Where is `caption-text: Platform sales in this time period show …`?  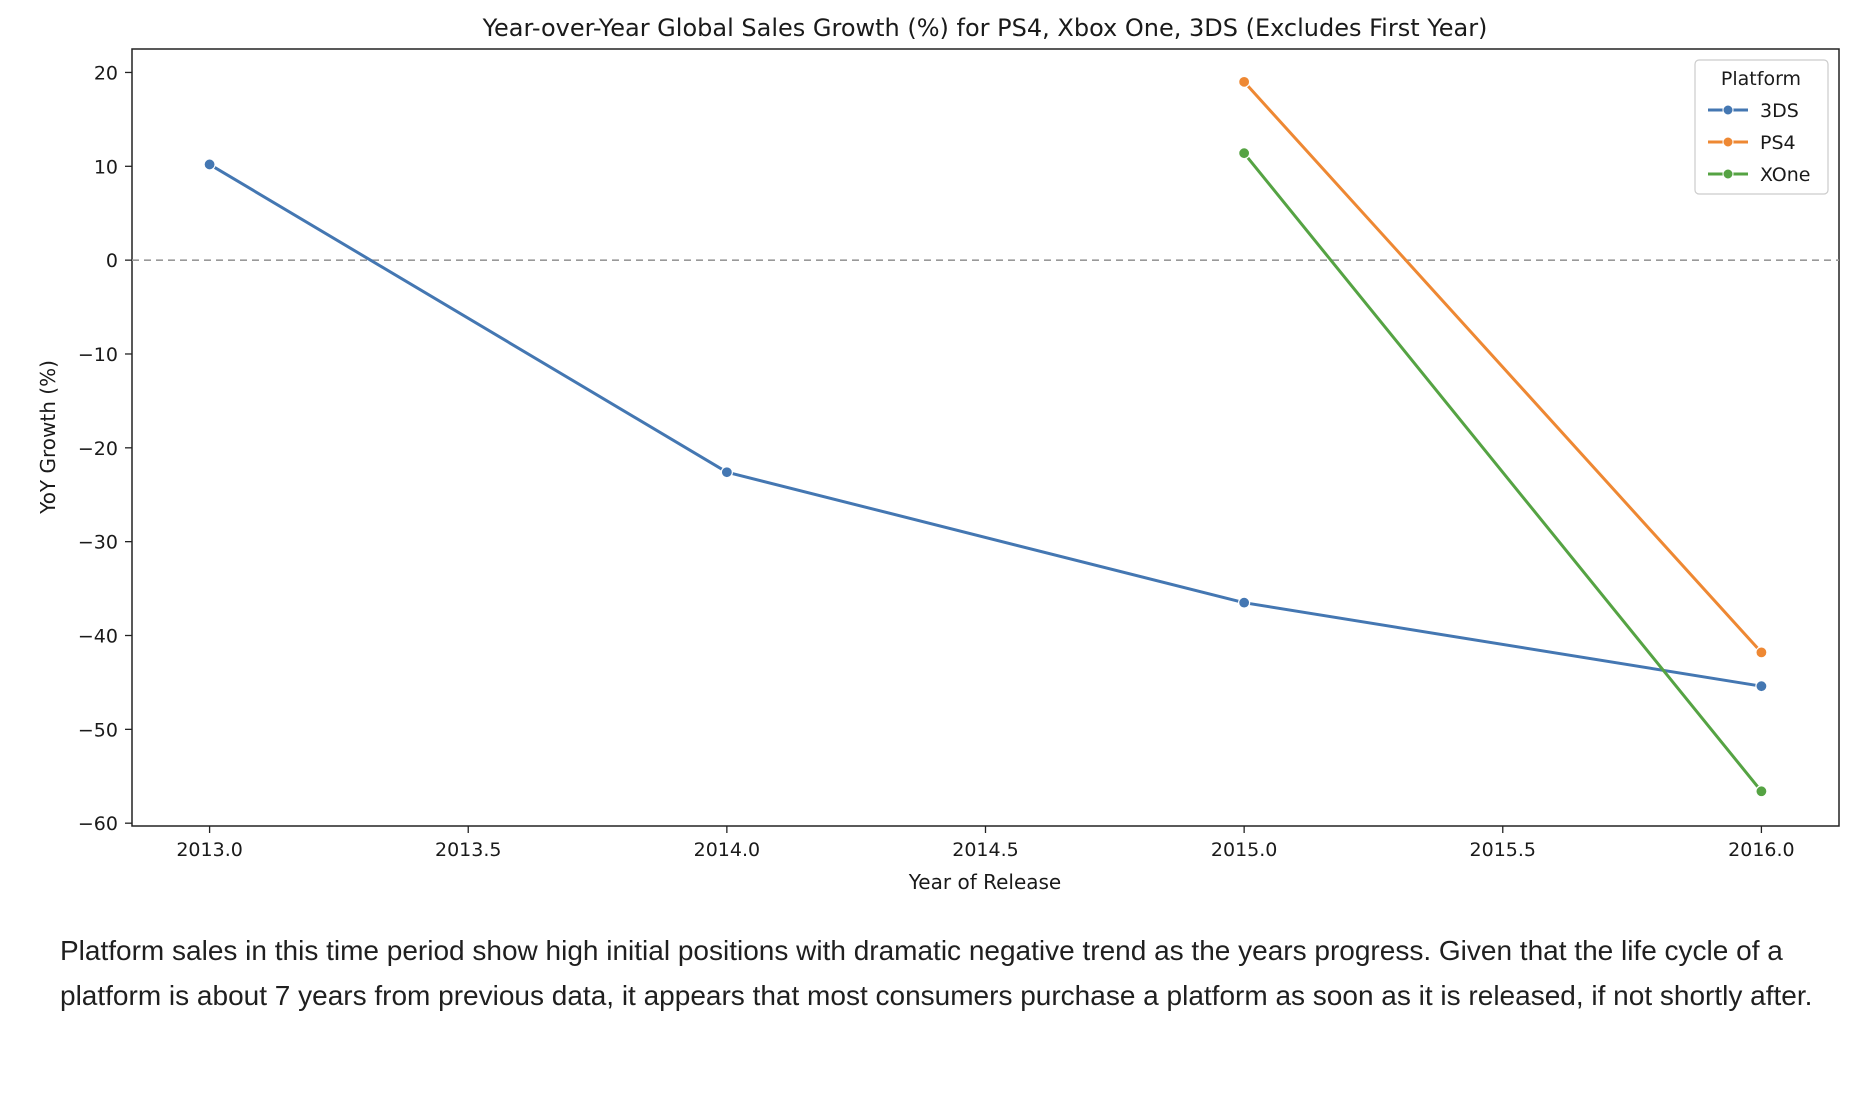 caption-text: Platform sales in this time period show … is located at coordinates (936, 973).